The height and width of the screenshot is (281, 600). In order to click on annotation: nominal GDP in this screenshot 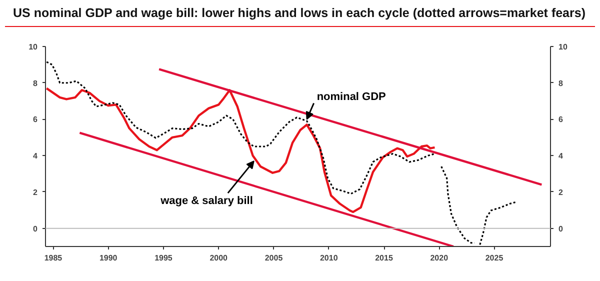, I will do `click(351, 97)`.